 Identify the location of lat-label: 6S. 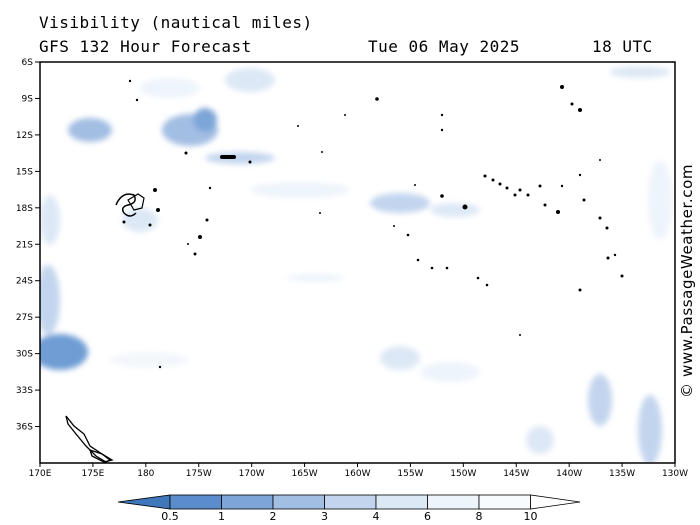
(28, 63).